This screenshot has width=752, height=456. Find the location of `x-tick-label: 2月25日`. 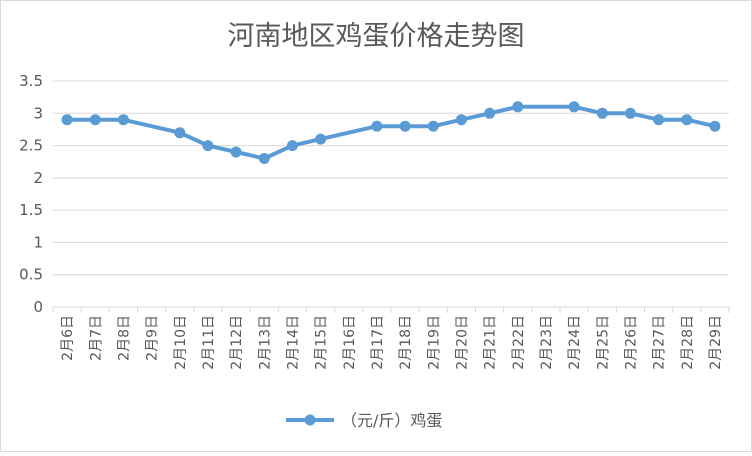

x-tick-label: 2月25日 is located at coordinates (603, 342).